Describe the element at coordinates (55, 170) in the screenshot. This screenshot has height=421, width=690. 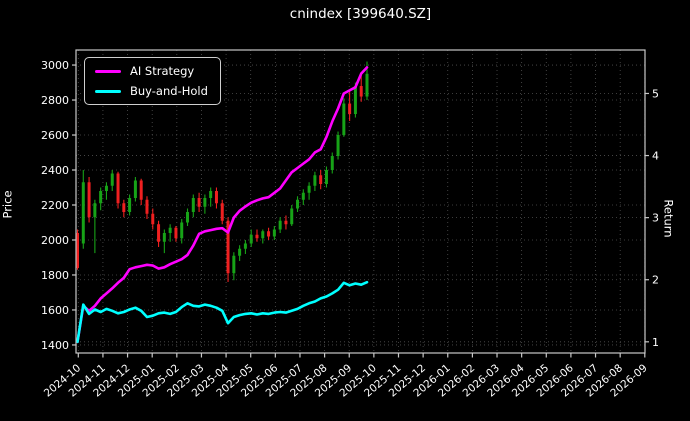
I see `price-tick-label: 2400` at that location.